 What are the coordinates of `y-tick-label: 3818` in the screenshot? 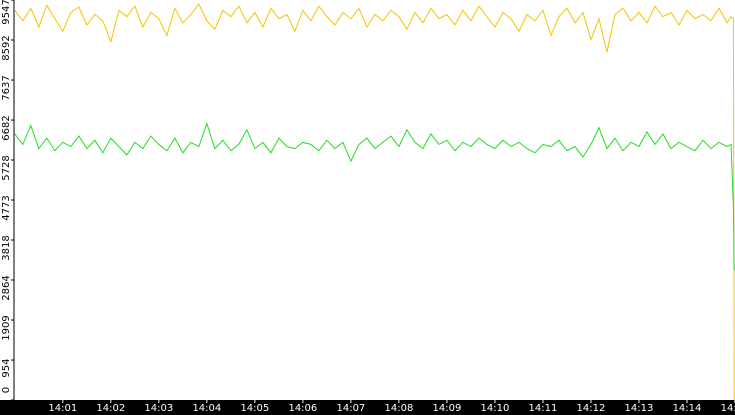 It's located at (6, 247).